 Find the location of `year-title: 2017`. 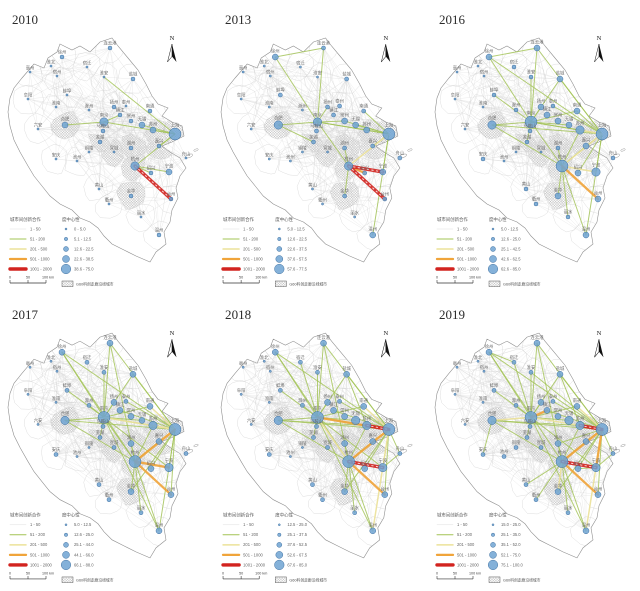

year-title: 2017 is located at coordinates (25, 314).